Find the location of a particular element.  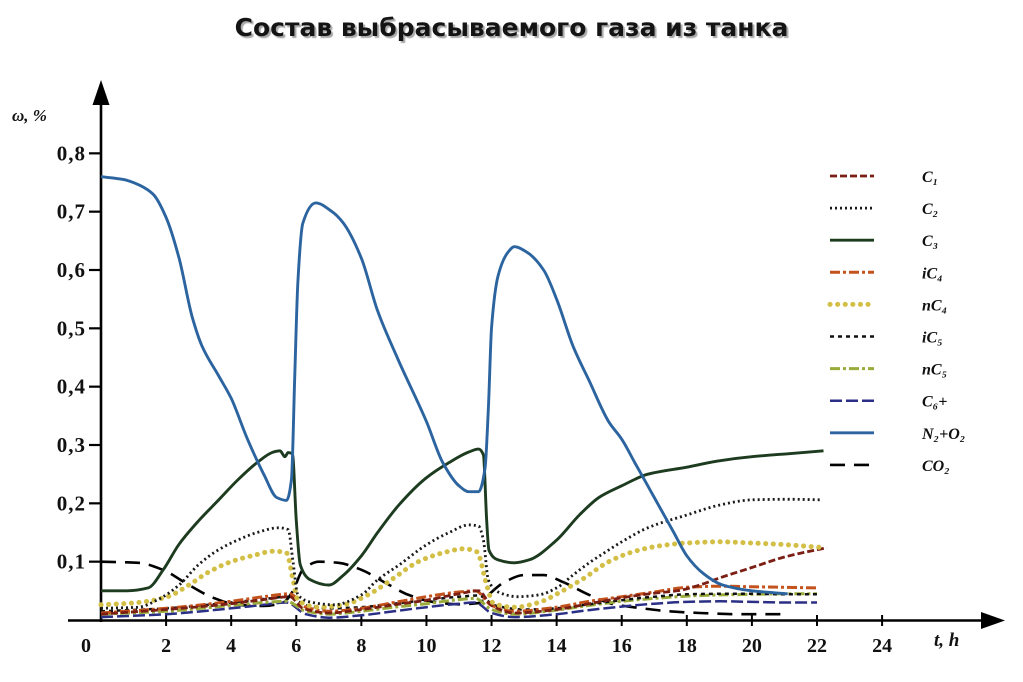

x-tick-label: 2 is located at coordinates (166, 646).